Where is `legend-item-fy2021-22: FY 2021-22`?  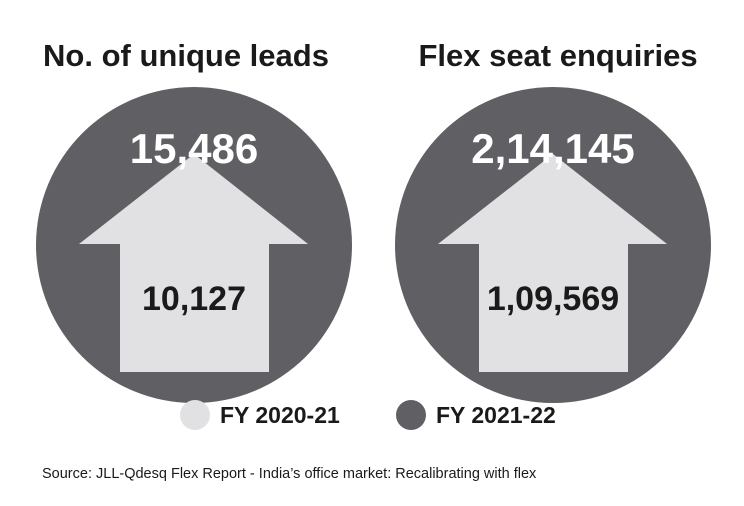
legend-item-fy2021-22: FY 2021-22 is located at coordinates (476, 415).